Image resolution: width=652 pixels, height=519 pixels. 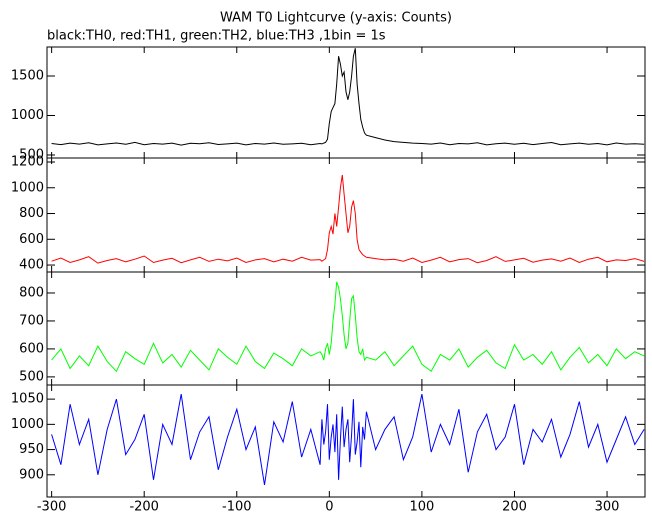 What do you see at coordinates (31, 320) in the screenshot?
I see `y-tick-label: 700` at bounding box center [31, 320].